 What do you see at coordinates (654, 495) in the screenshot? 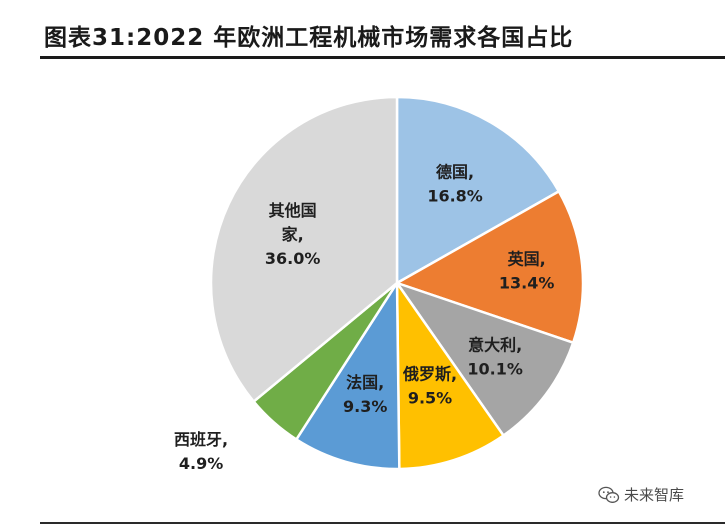
I see `watermark-text: 未来智库` at bounding box center [654, 495].